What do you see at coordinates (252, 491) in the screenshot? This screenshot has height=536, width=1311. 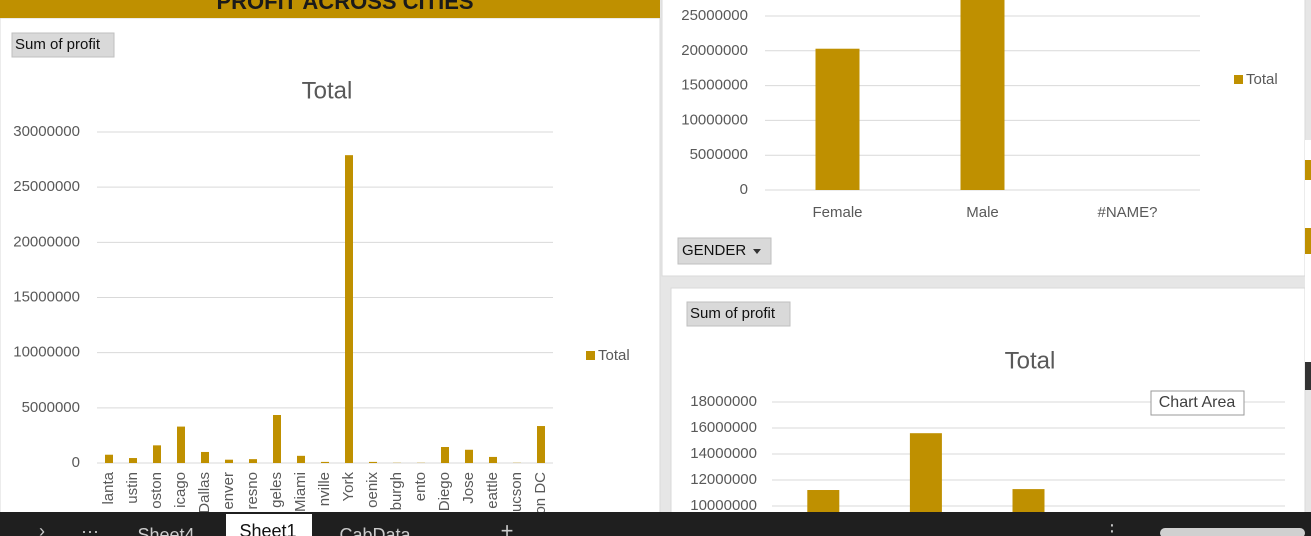 I see `x-tick-label: resno` at bounding box center [252, 491].